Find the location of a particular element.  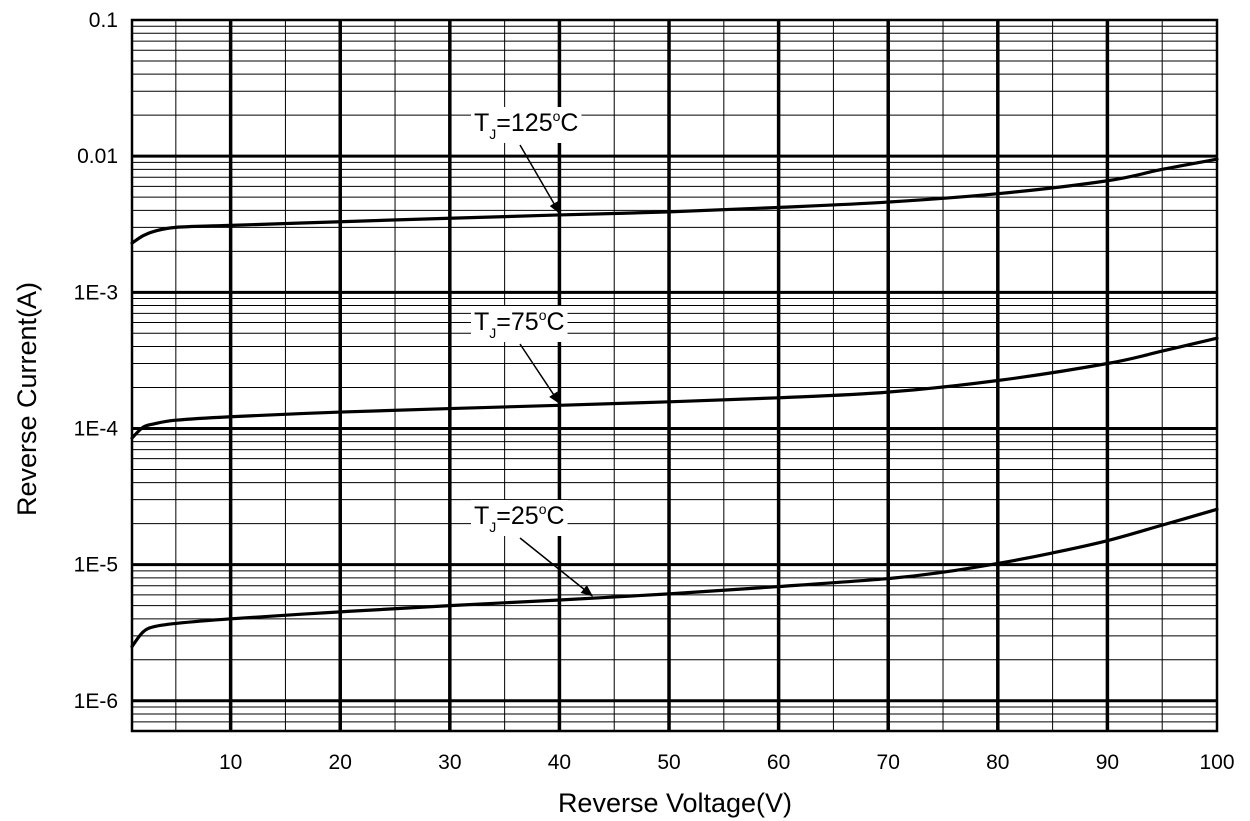

y-axis-tick-labels: 1E-6 1E-5 1E-4 1E-3 0.01 0.1 is located at coordinates (96, 361).